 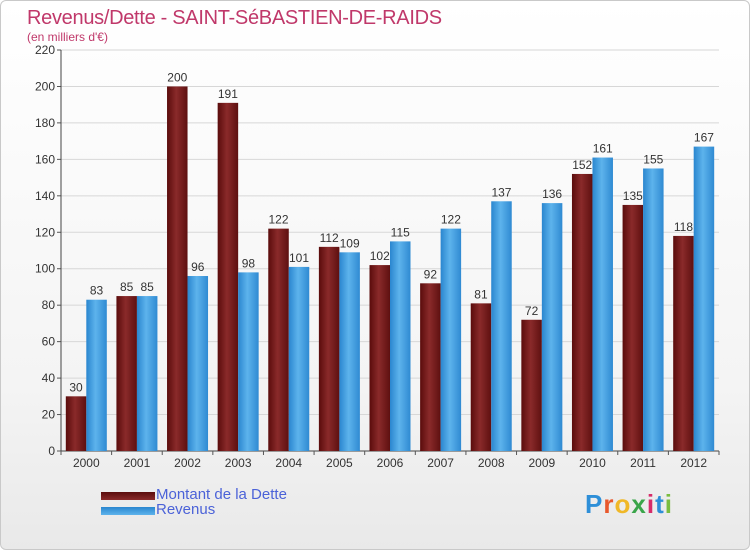 What do you see at coordinates (582, 165) in the screenshot?
I see `data-label-dette: 152` at bounding box center [582, 165].